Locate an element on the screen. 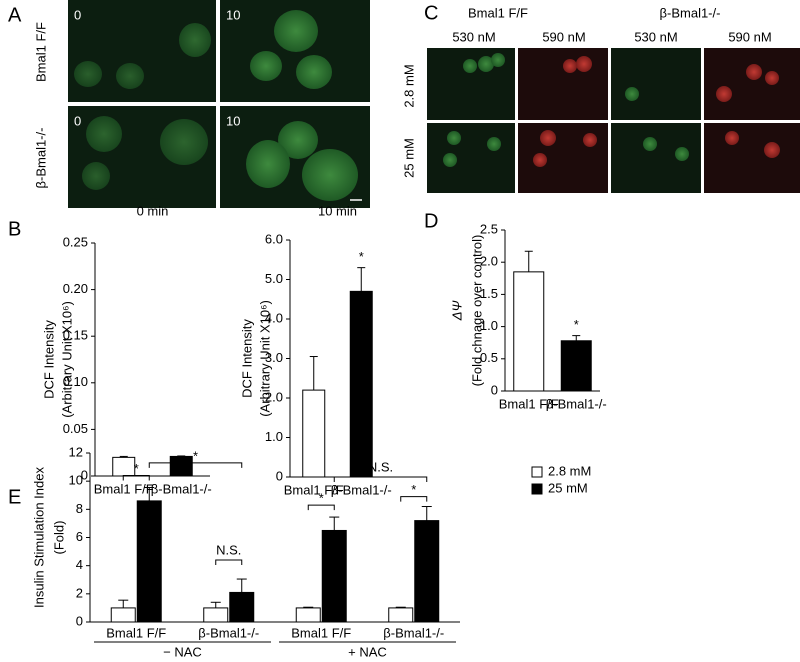 The image size is (800, 662). y-tick-label: 1.5 is located at coordinates (489, 293).